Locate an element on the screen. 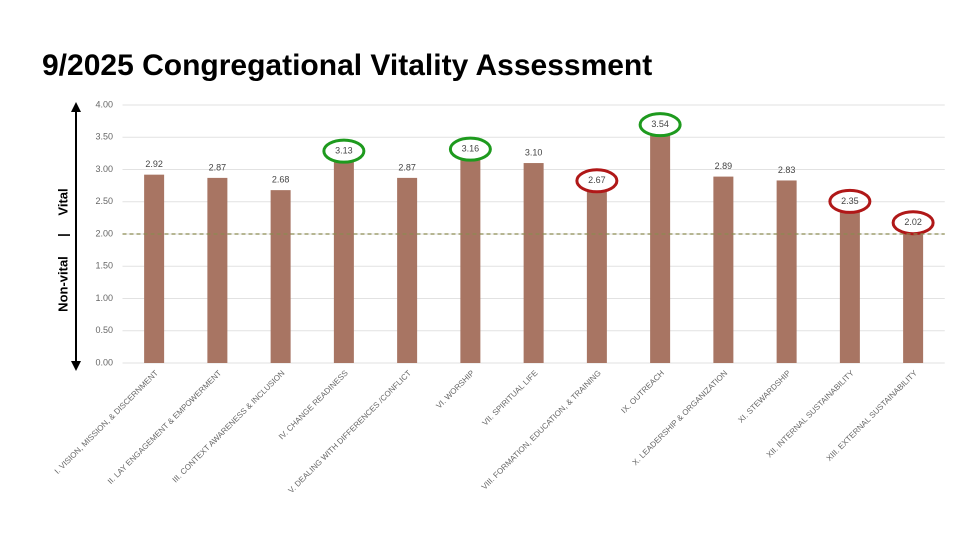 The width and height of the screenshot is (956, 538). x-tick-label: III. CONTEXT AWARENESS & INCLUSION is located at coordinates (229, 426).